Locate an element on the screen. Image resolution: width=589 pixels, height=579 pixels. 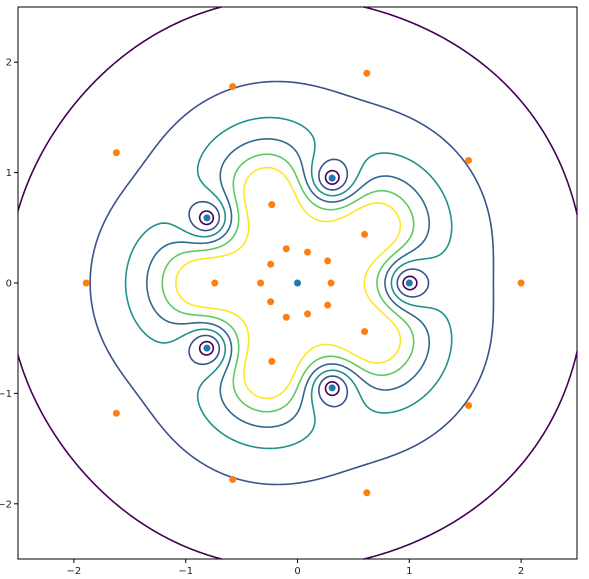
x-tick-label: −1 is located at coordinates (185, 571).